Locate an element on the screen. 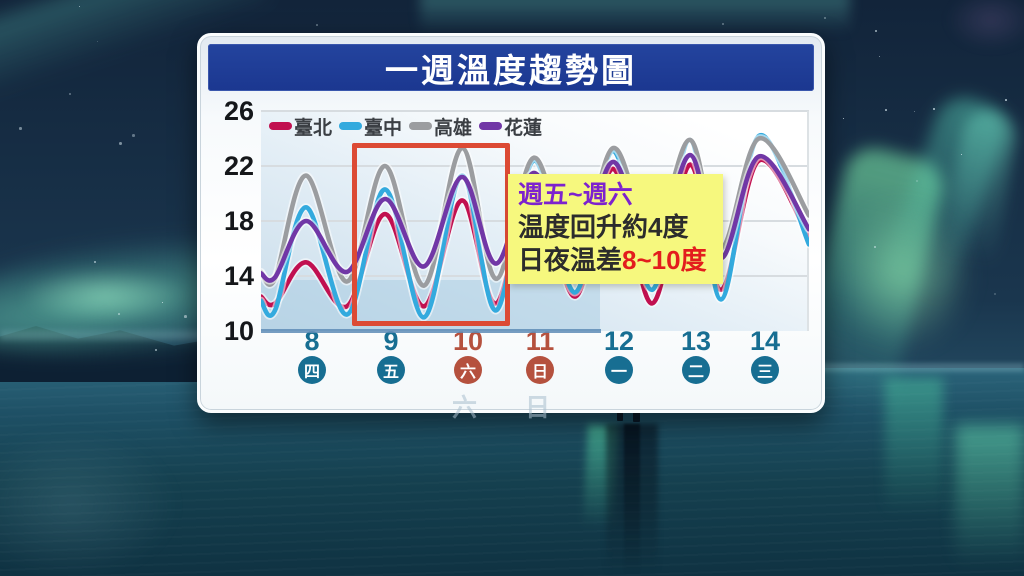 The image size is (1024, 576). y-axis-label: 26 is located at coordinates (238, 111).